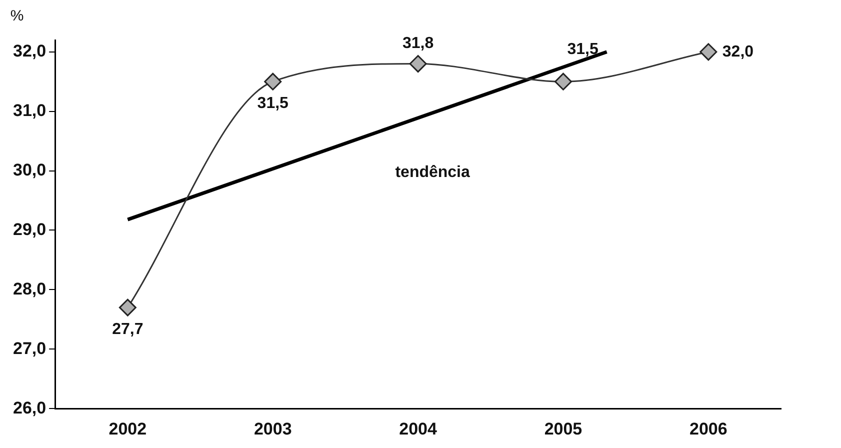  Describe the element at coordinates (738, 51) in the screenshot. I see `data-label: 32,0` at that location.